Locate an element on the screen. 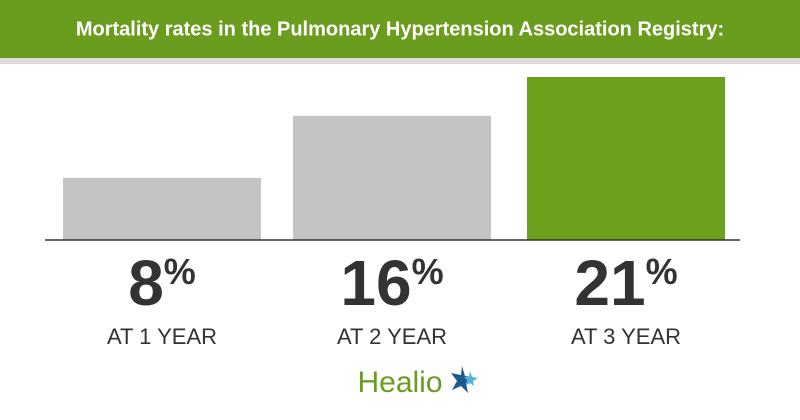 The height and width of the screenshot is (420, 800). value-number: 21 is located at coordinates (609, 283).